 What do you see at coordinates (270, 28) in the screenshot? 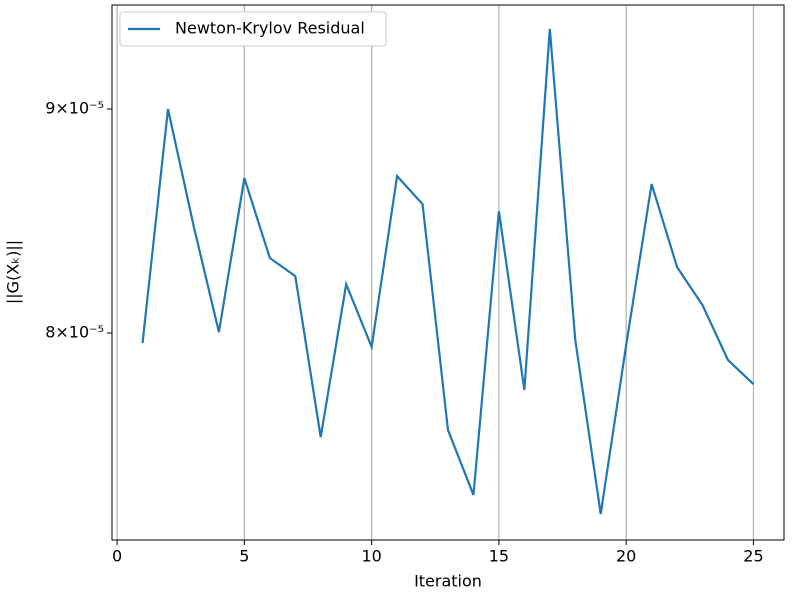
I see `legend-label: Newton-Krylov Residual` at bounding box center [270, 28].